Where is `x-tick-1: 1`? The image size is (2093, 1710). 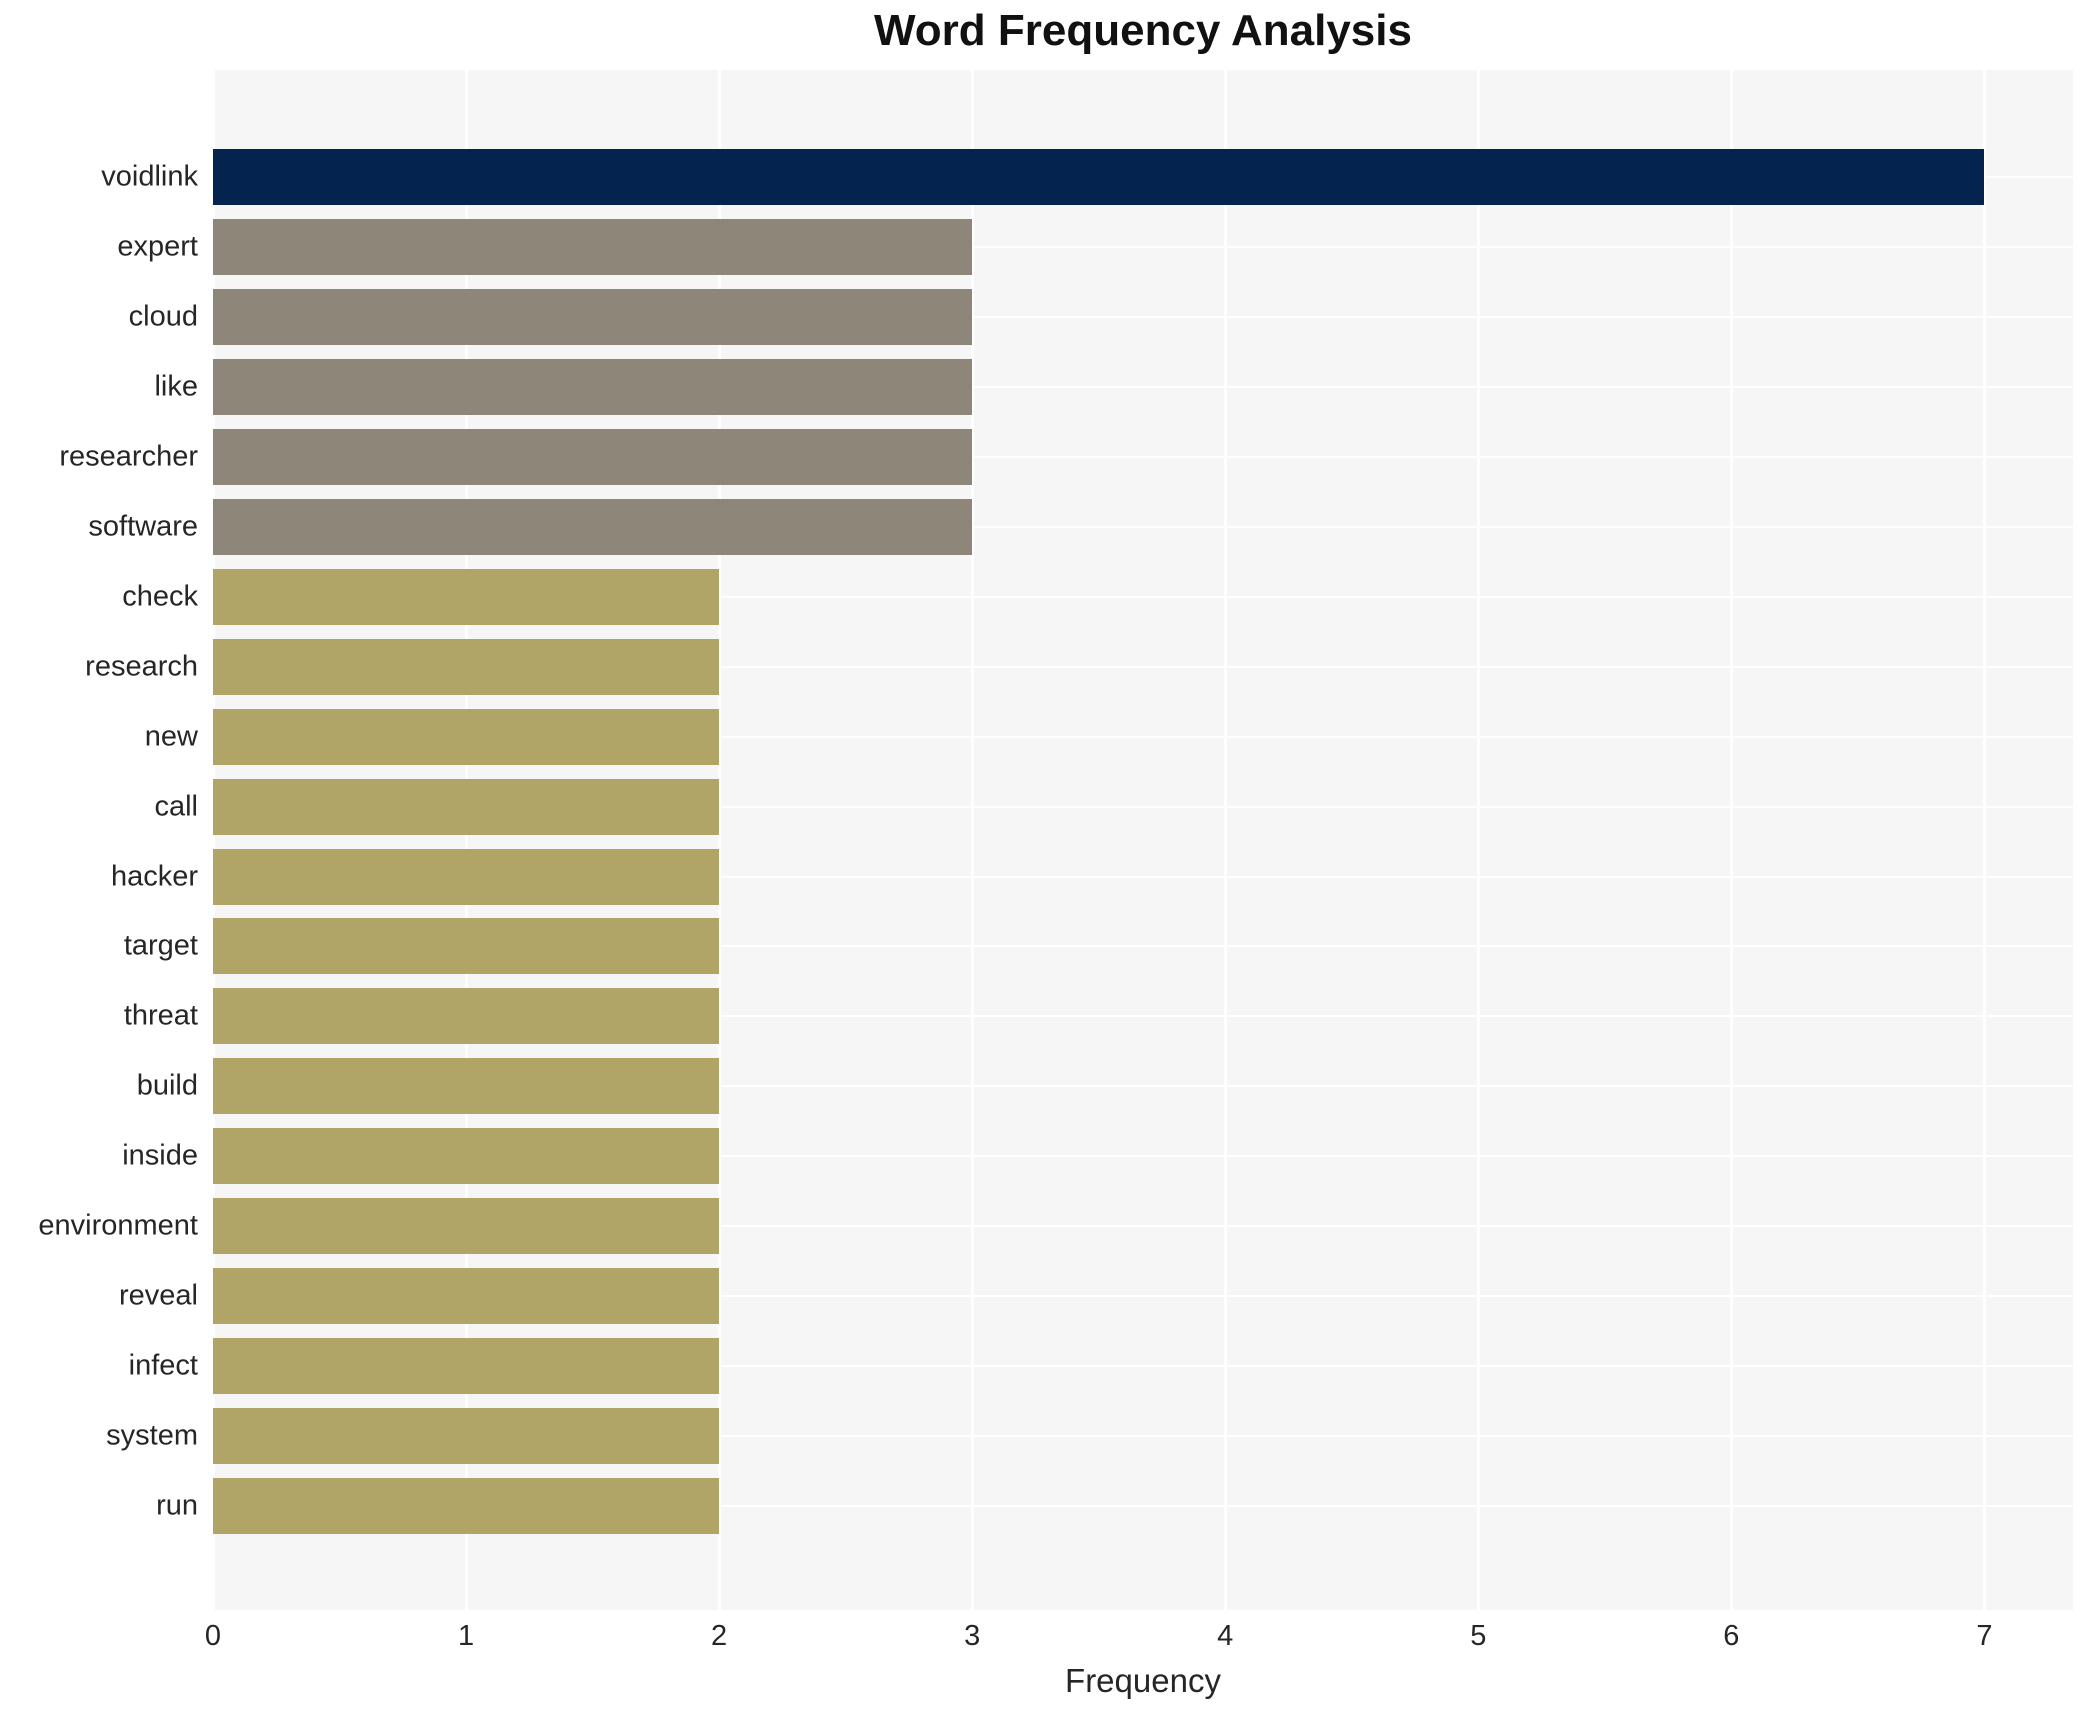
x-tick-1: 1 is located at coordinates (466, 1636).